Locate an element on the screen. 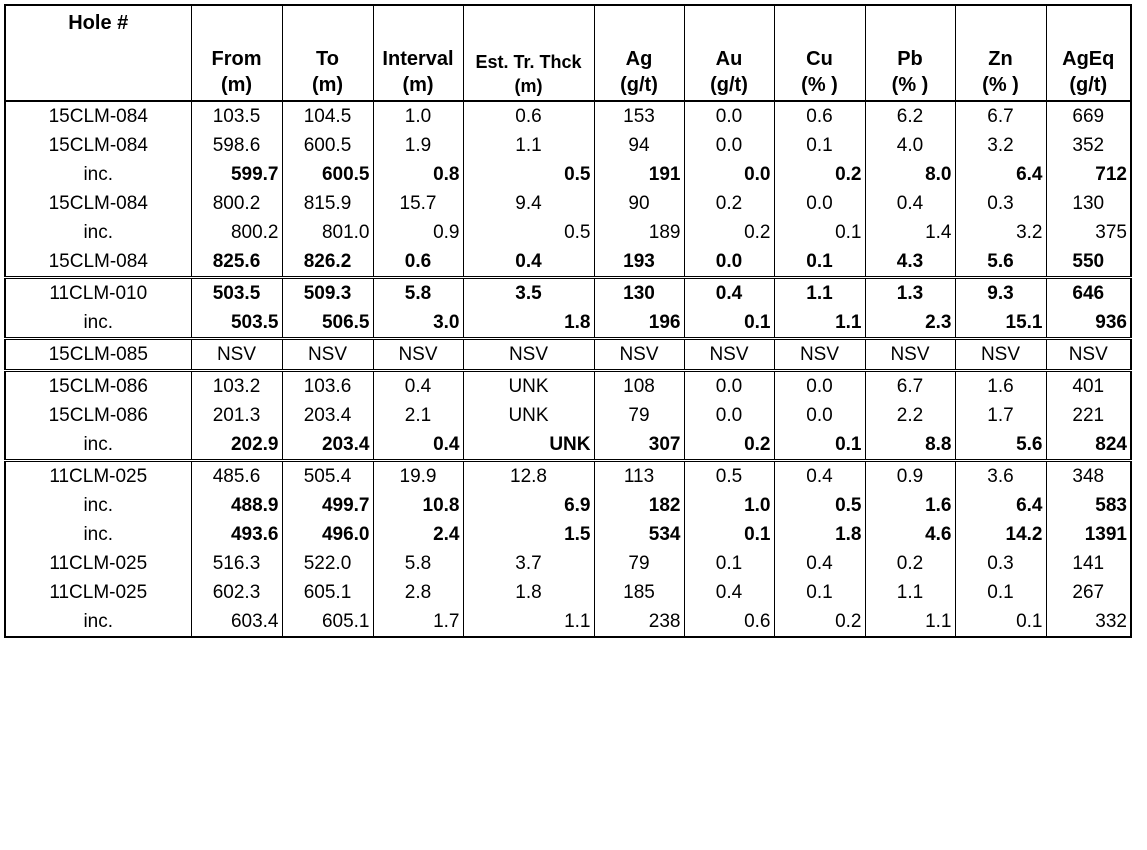 This screenshot has width=1147, height=850. value-cell: 0.6 is located at coordinates (418, 263).